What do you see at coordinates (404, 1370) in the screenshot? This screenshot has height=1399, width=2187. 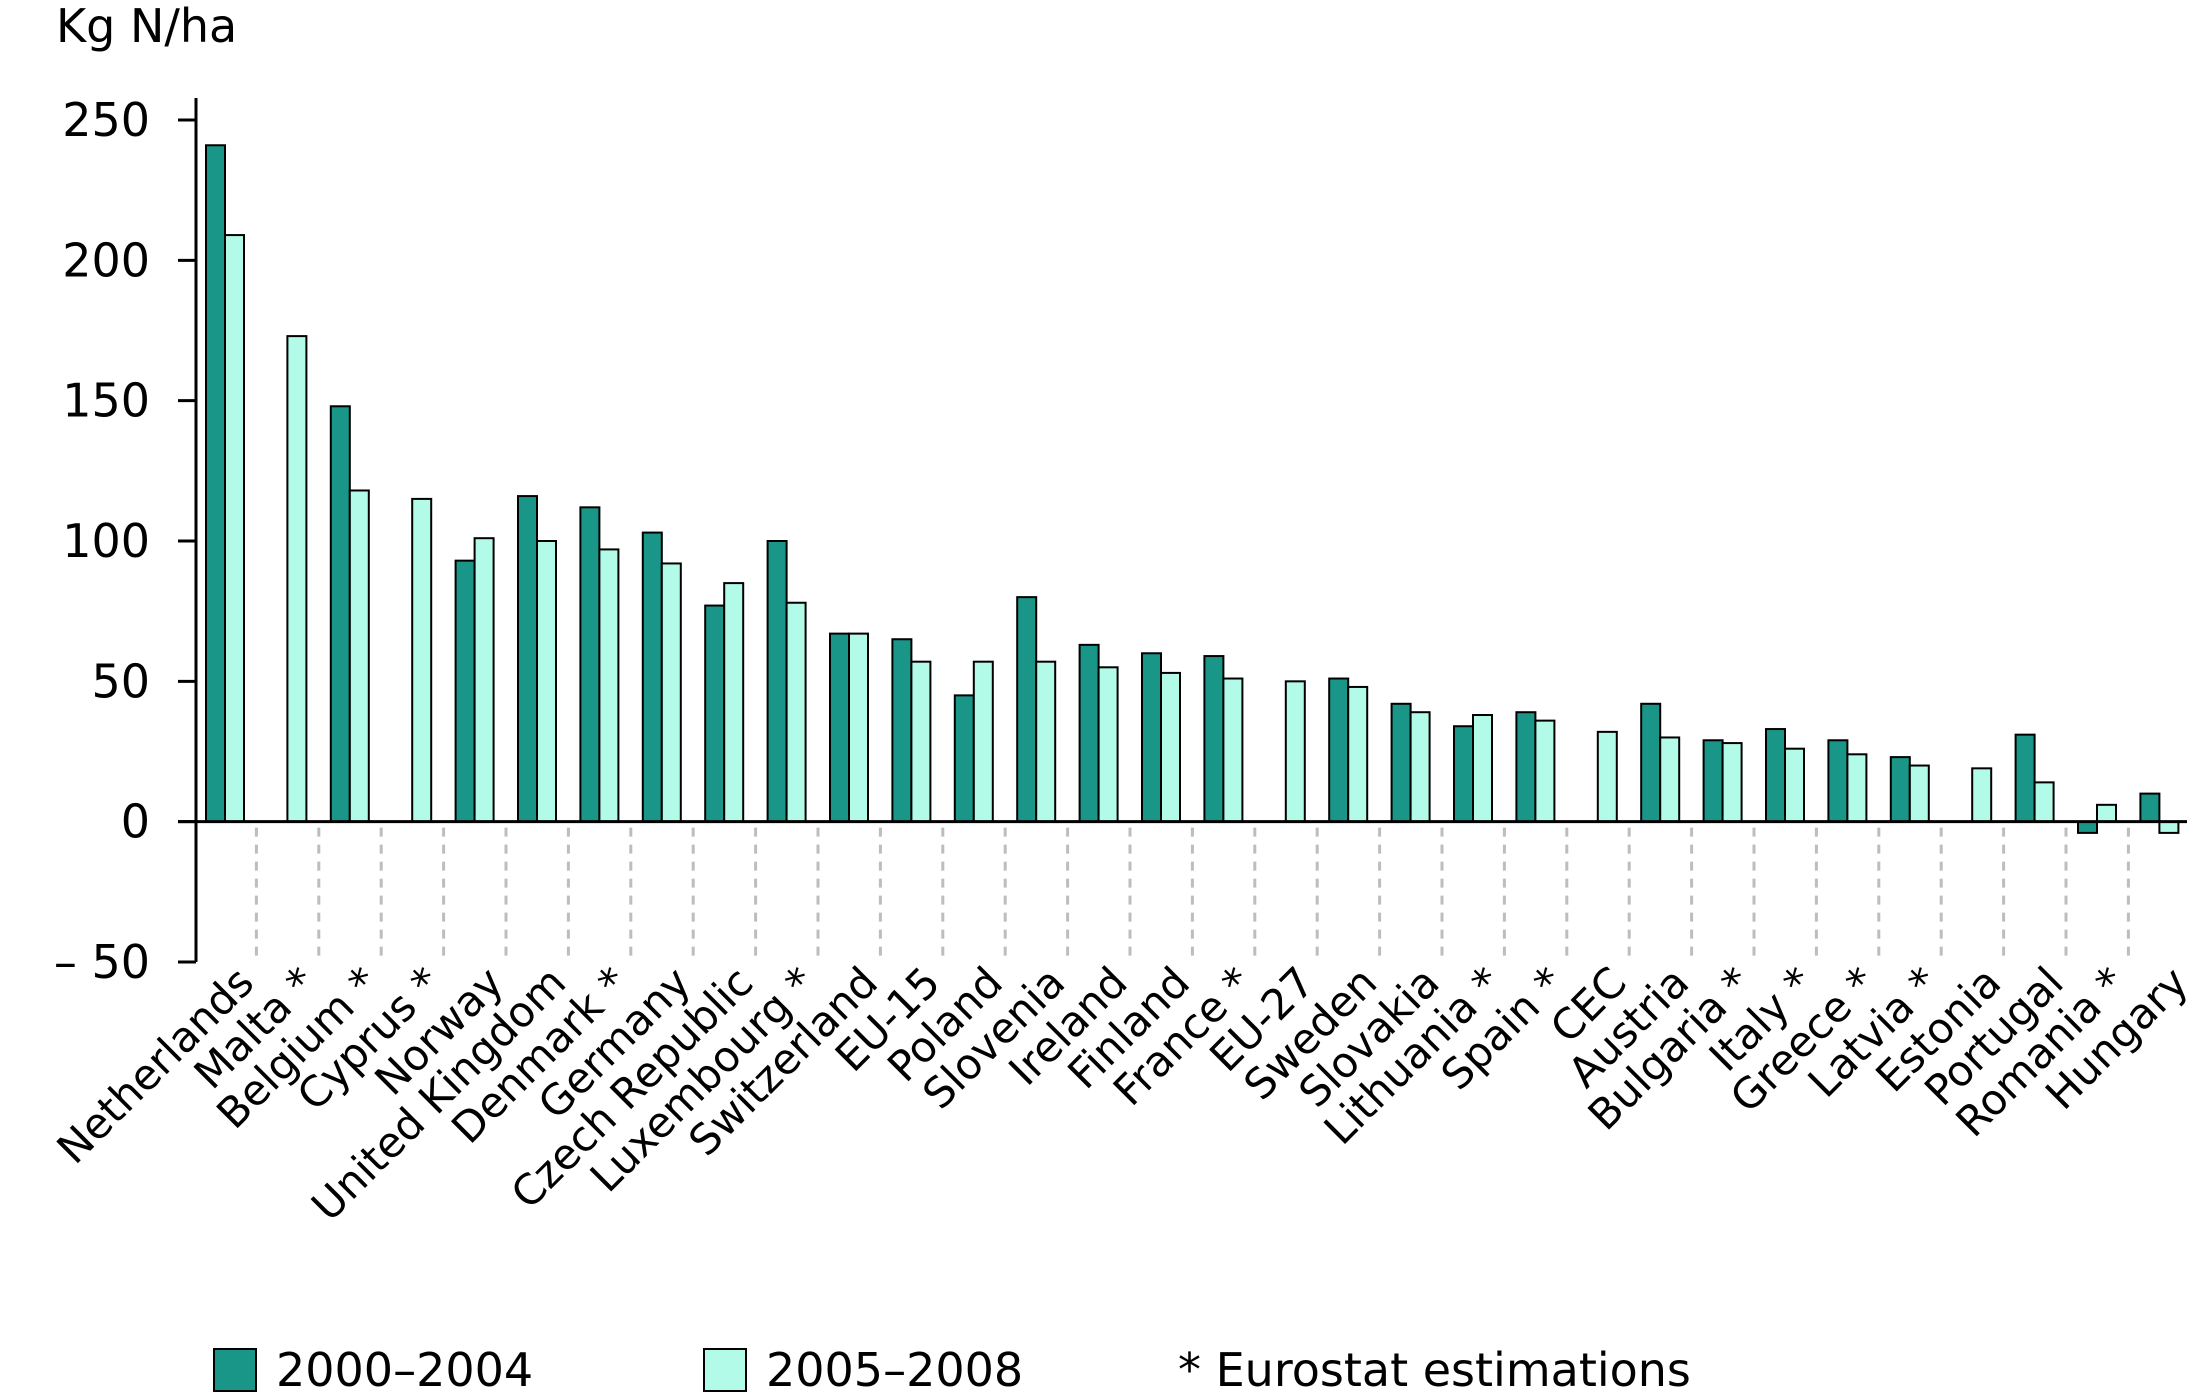 I see `legend-series1-label: 2000–2004` at bounding box center [404, 1370].